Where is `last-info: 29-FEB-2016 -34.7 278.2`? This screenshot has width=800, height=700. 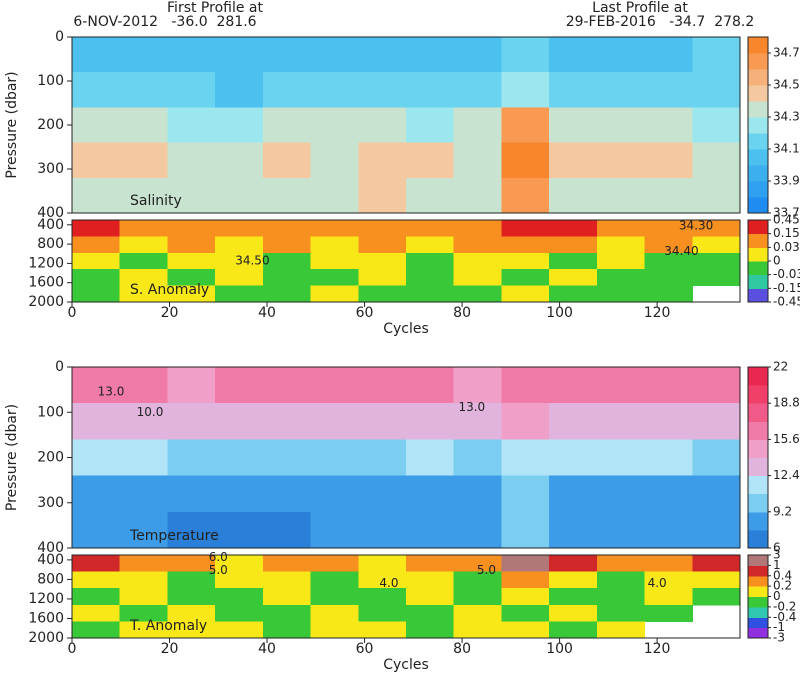
last-info: 29-FEB-2016 -34.7 278.2 is located at coordinates (660, 22).